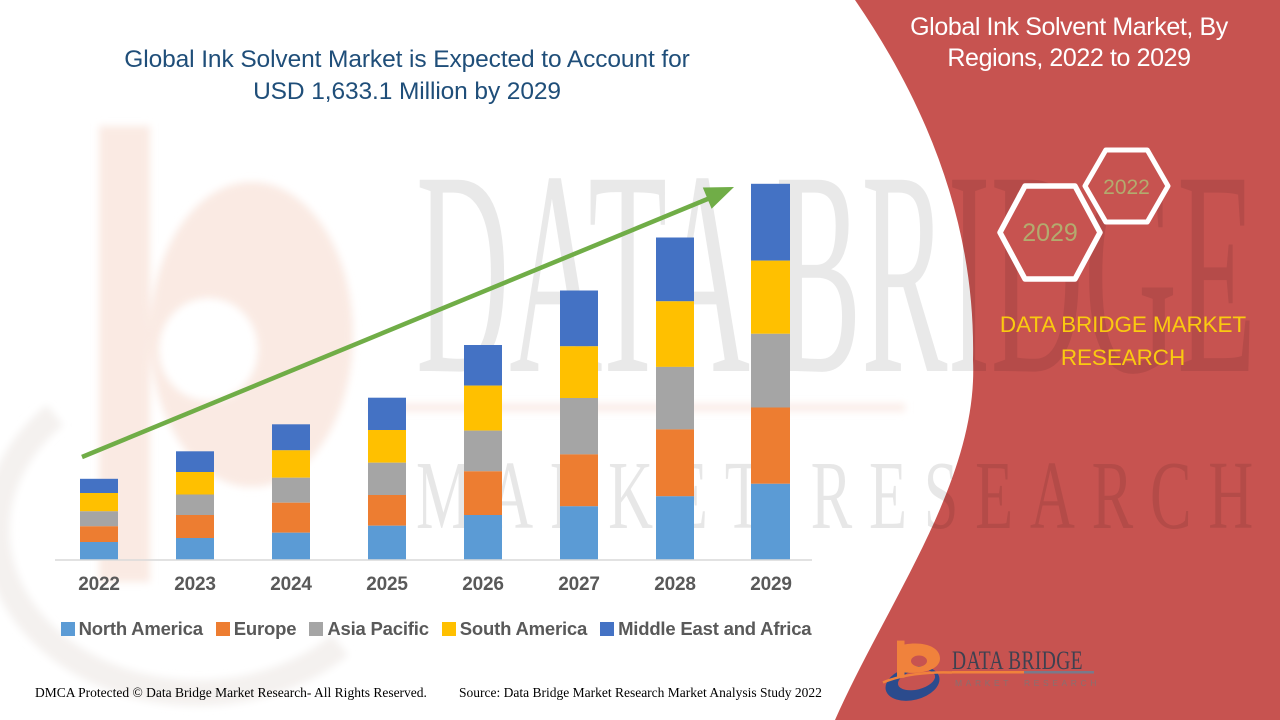 The height and width of the screenshot is (720, 1280). Describe the element at coordinates (1126, 187) in the screenshot. I see `svg-text: 2022` at that location.